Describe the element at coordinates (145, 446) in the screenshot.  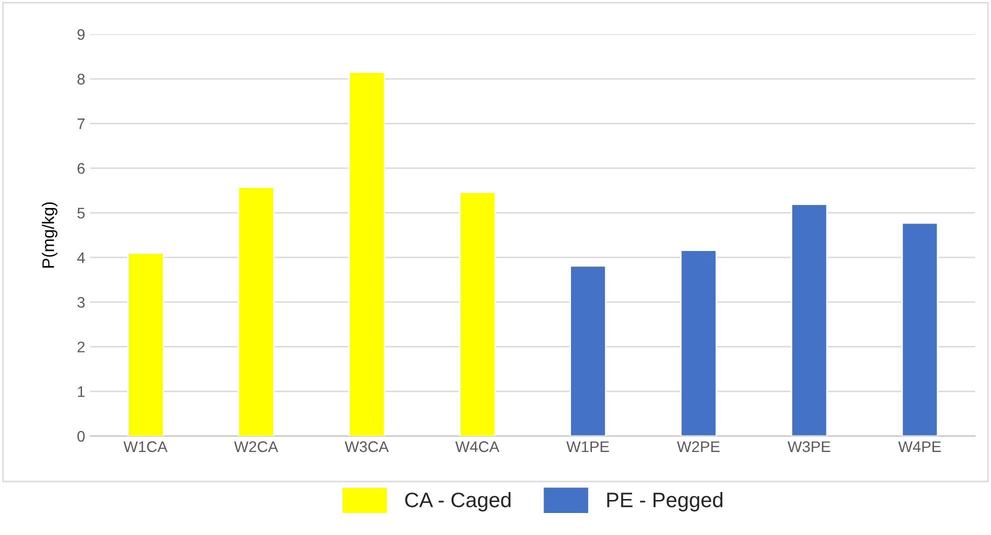
I see `x-tick-label: W1CA` at that location.